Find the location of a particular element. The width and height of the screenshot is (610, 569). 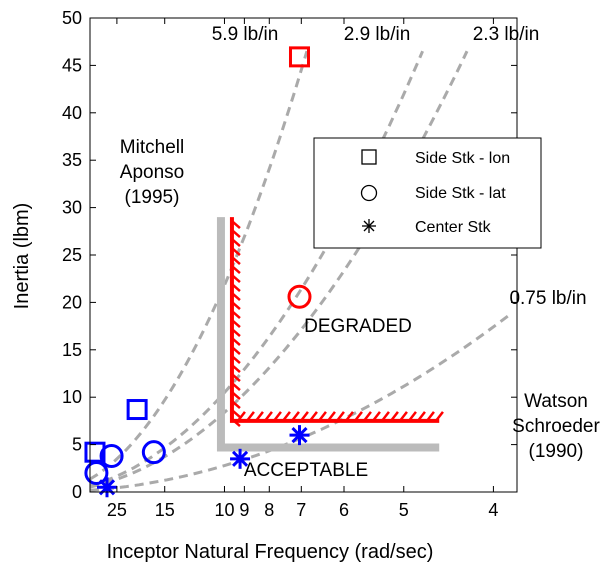

legend-square-icon is located at coordinates (369, 157).